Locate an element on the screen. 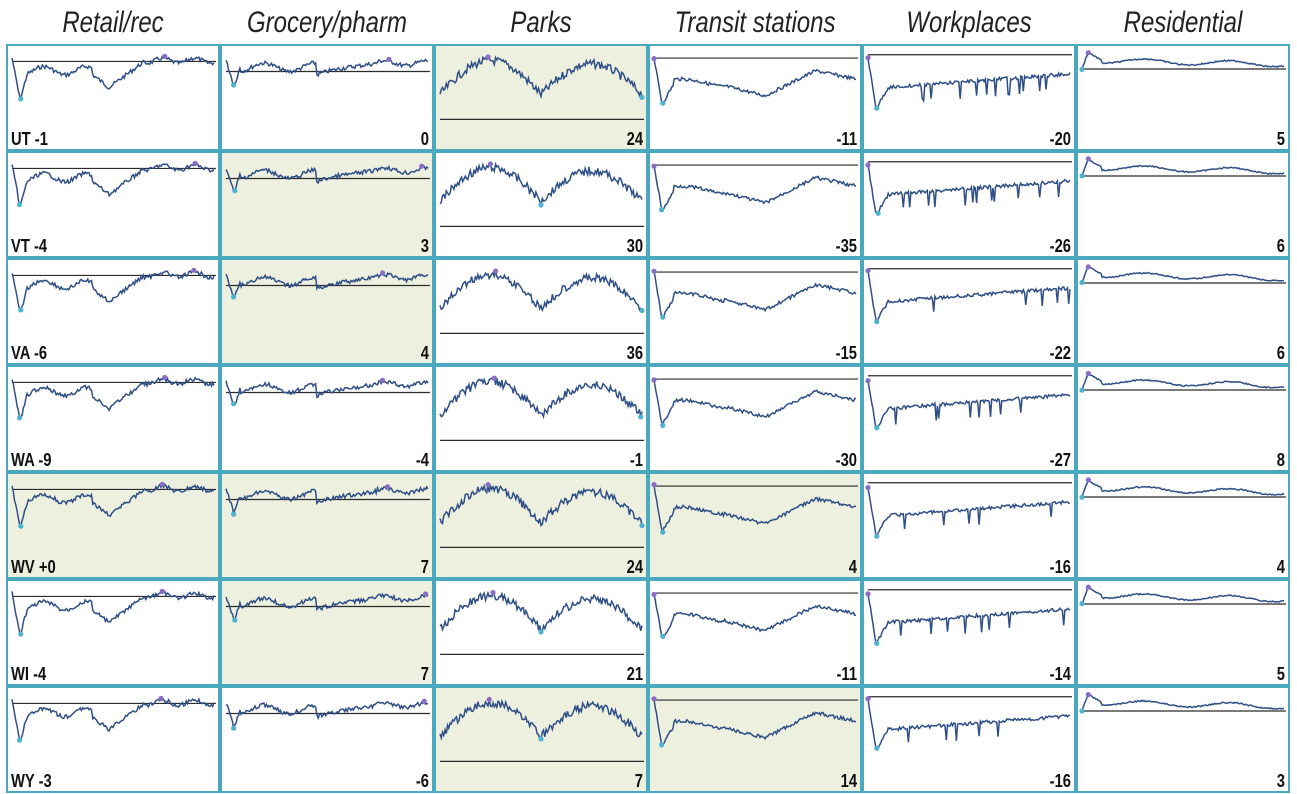 This screenshot has height=794, width=1297. chart-cell: 30 is located at coordinates (541, 204).